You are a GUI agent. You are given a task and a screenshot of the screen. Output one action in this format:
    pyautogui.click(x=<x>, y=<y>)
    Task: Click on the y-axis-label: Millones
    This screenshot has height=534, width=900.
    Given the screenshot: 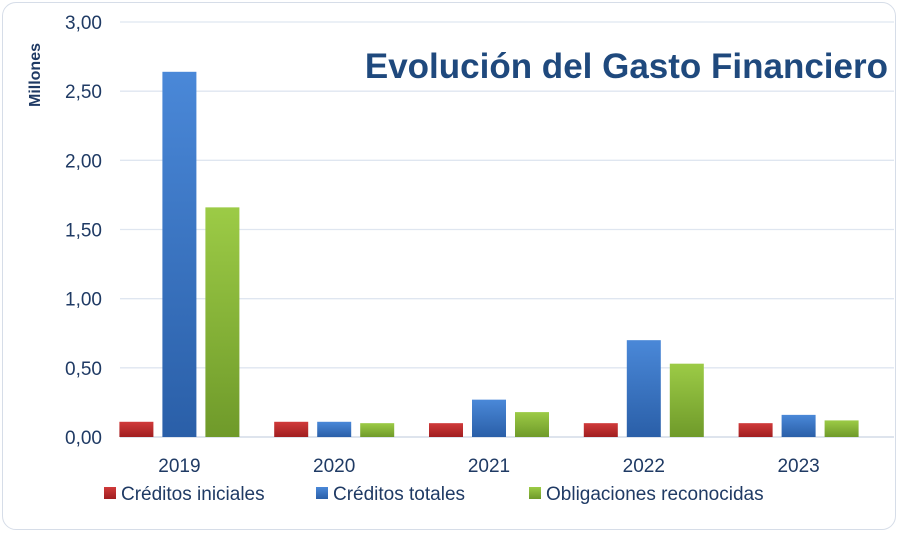 What is the action you would take?
    pyautogui.click(x=35, y=75)
    